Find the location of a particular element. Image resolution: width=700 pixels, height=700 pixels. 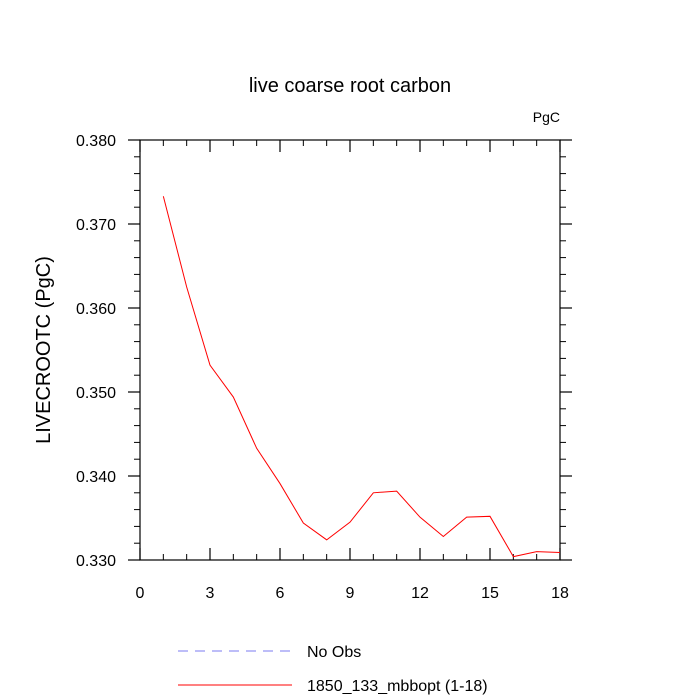

y-tick-labels: 0.330 0.340 0.350 0.360 0.370 0.380 is located at coordinates (96, 351).